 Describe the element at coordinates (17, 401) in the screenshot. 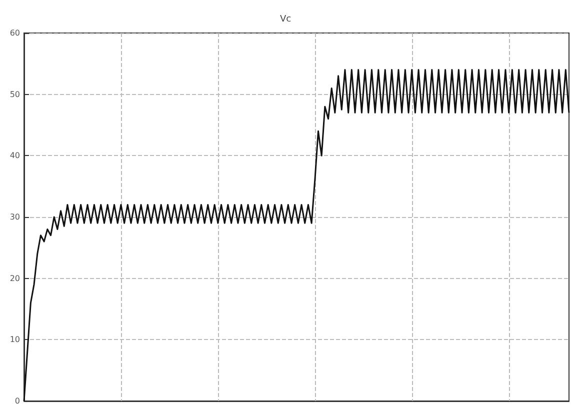

I see `y-tick-label: 0` at that location.